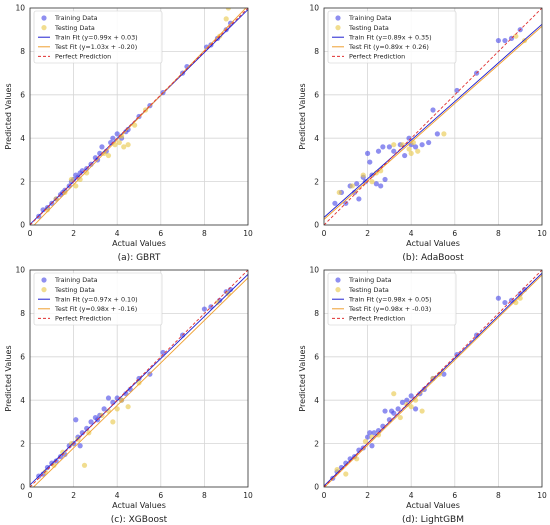 This screenshot has width=550, height=525. I want to click on legend-entry: Test Fit (y=1.03x + -0.20), so click(95, 47).